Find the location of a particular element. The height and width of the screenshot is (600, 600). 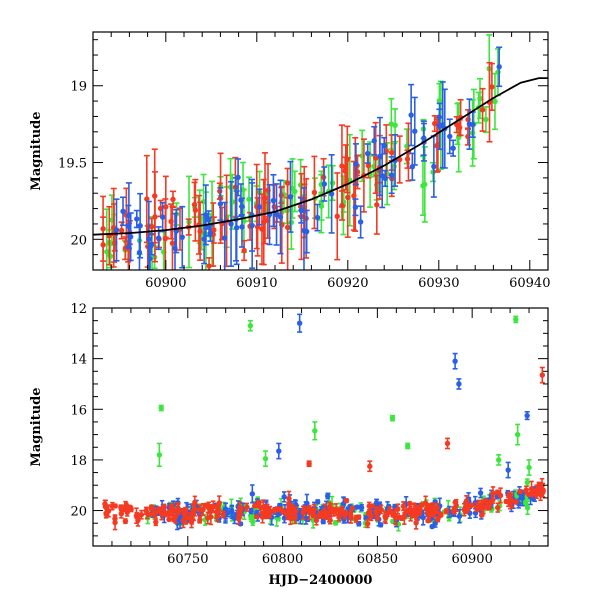

x-axis-label: HJD−2400000 is located at coordinates (321, 580).